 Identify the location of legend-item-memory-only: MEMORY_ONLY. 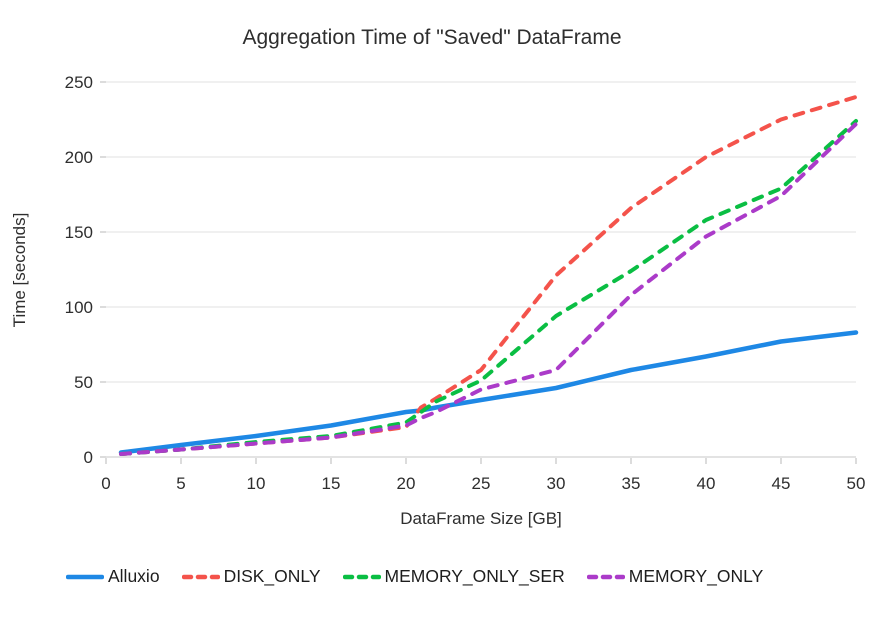
(675, 576).